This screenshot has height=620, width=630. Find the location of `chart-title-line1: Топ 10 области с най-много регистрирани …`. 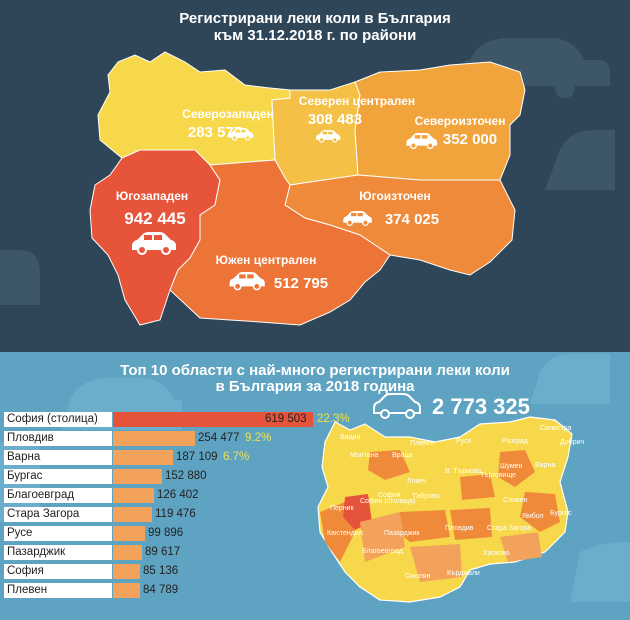

chart-title-line1: Топ 10 области с най-много регистрирани … is located at coordinates (315, 370).